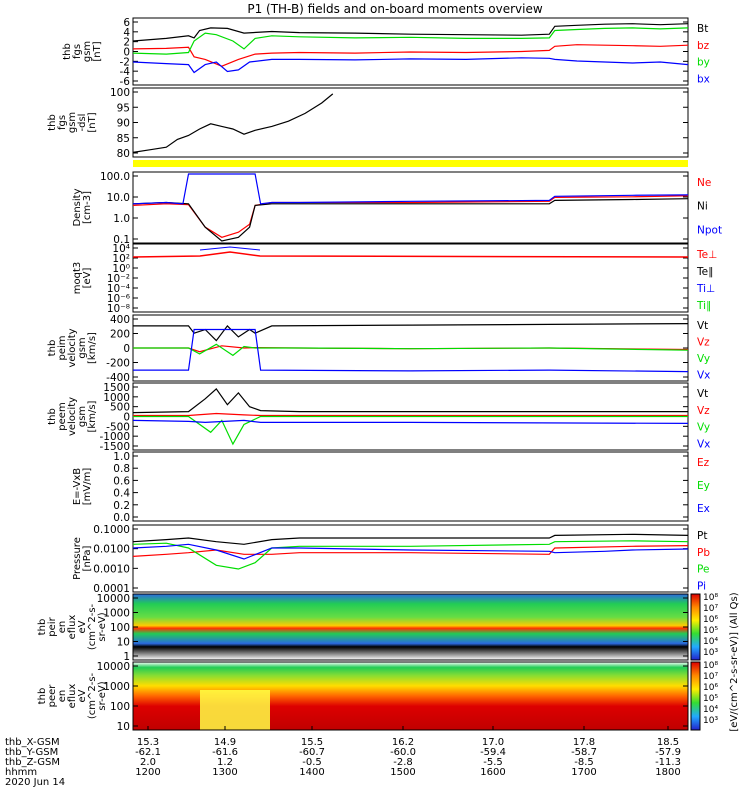  Describe the element at coordinates (120, 320) in the screenshot. I see `y-tick-label: 400` at that location.